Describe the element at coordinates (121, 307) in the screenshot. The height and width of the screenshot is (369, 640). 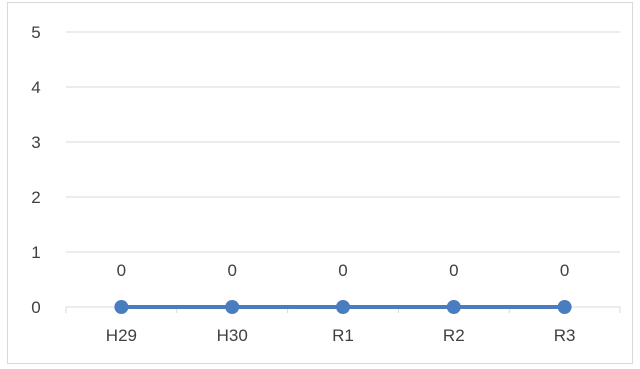
I see `data-point-H29` at that location.